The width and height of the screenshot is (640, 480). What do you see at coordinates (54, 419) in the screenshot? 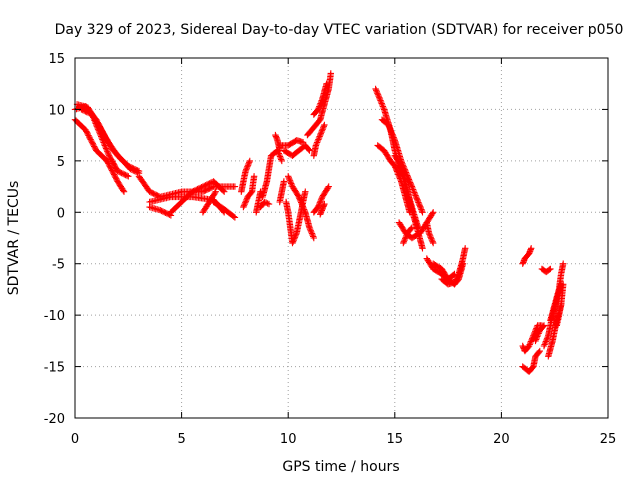
I see `y-tick-label: -20` at bounding box center [54, 419].